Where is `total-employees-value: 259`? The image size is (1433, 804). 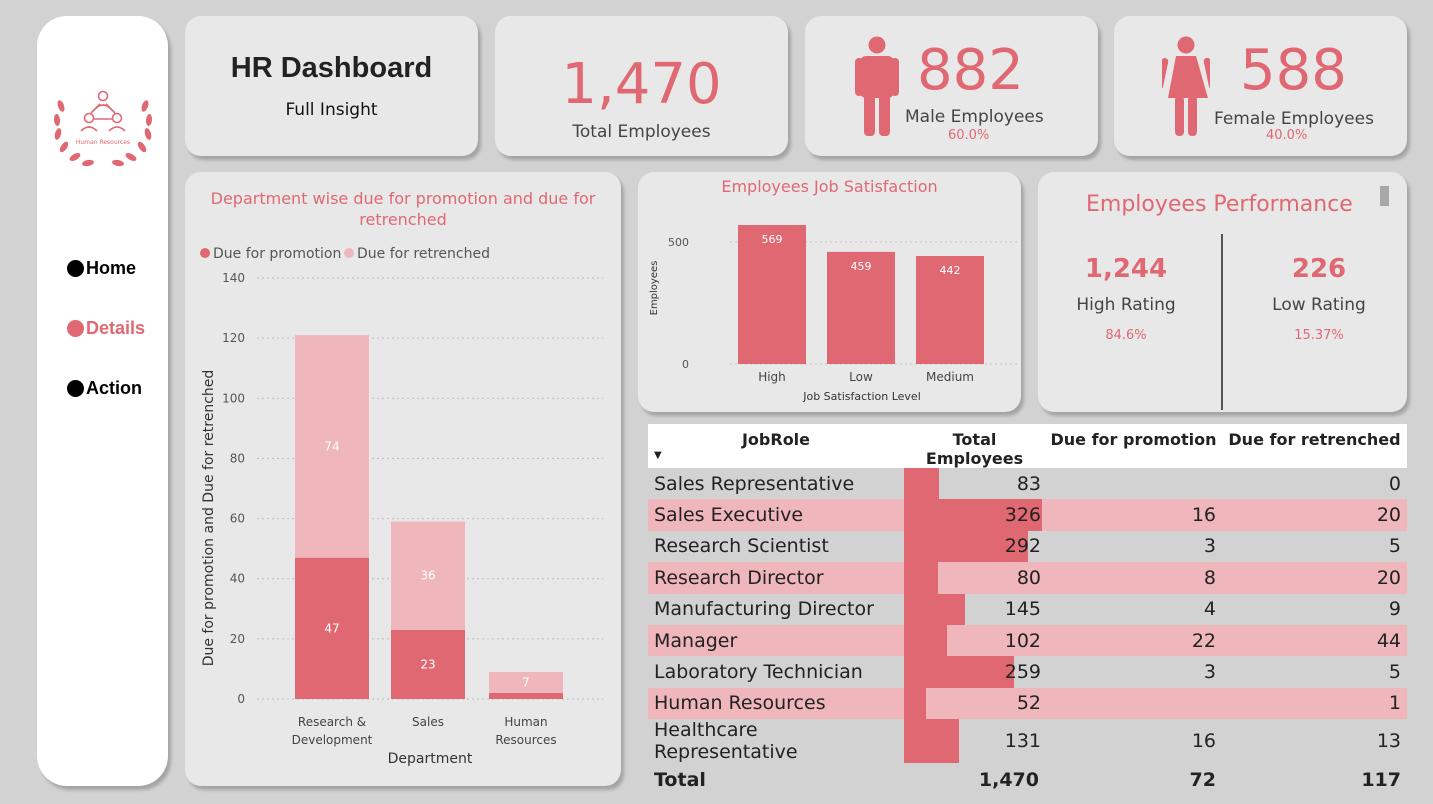
total-employees-value: 259 is located at coordinates (1022, 672).